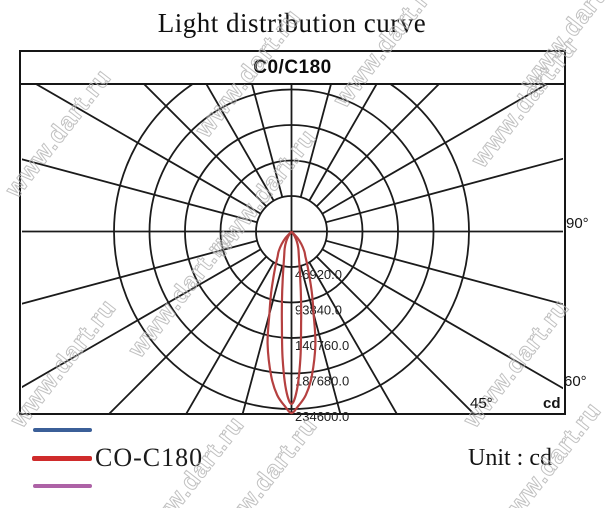 This screenshot has height=508, width=608. What do you see at coordinates (322, 416) in the screenshot?
I see `radial-tick-label: 234600.0` at bounding box center [322, 416].